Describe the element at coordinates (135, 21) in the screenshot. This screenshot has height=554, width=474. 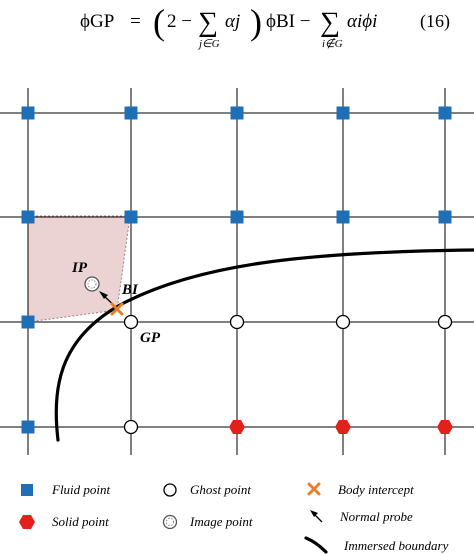
I see `equation-equals: =` at that location.